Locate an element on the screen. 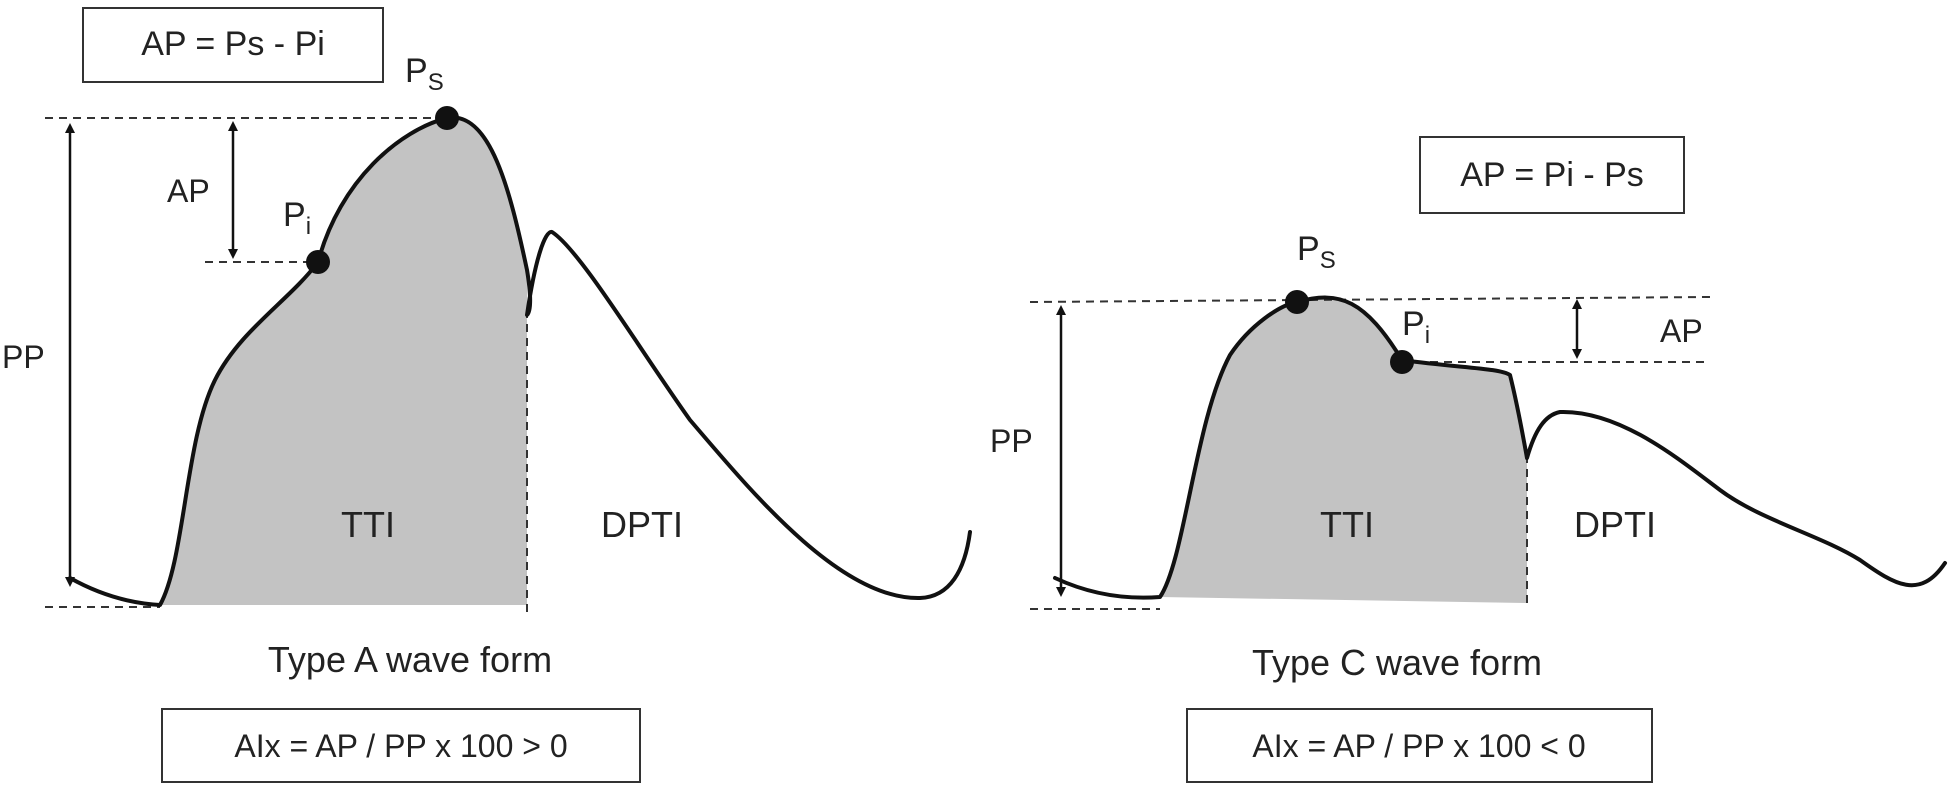 Image resolution: width=1950 pixels, height=787 pixels. pi-label-a: Pi is located at coordinates (297, 218).